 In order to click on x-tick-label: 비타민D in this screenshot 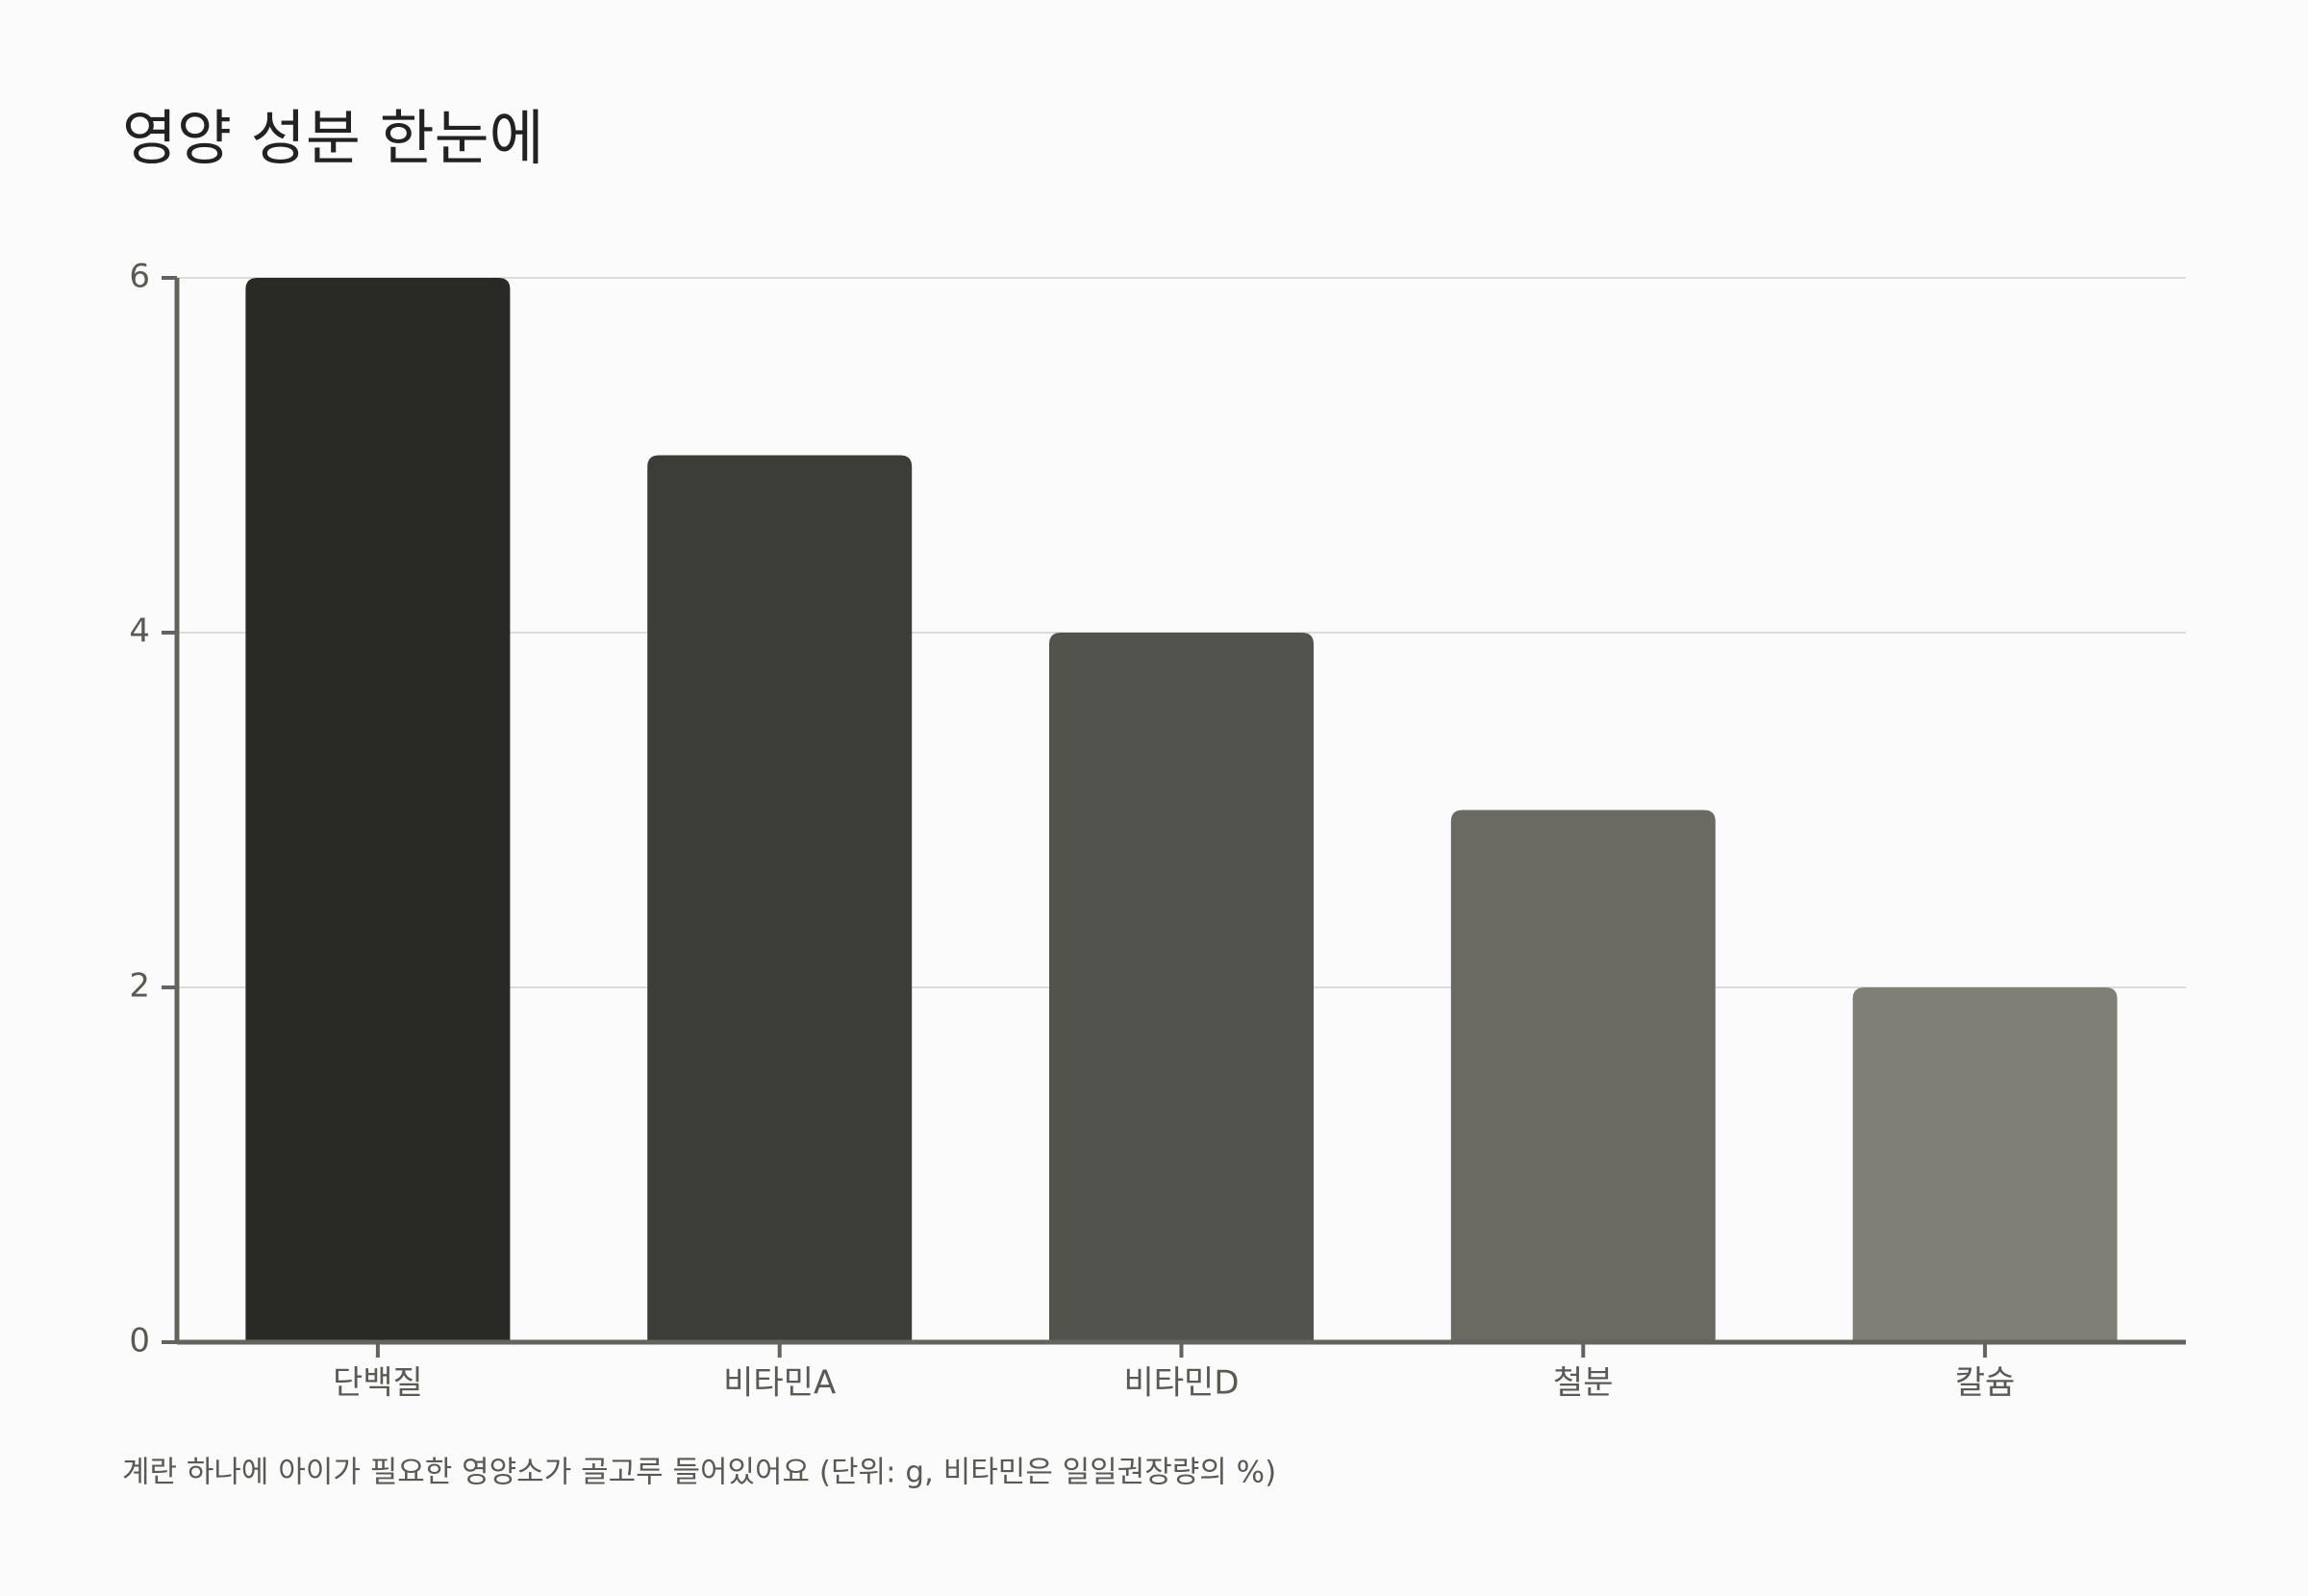, I will do `click(1181, 1384)`.